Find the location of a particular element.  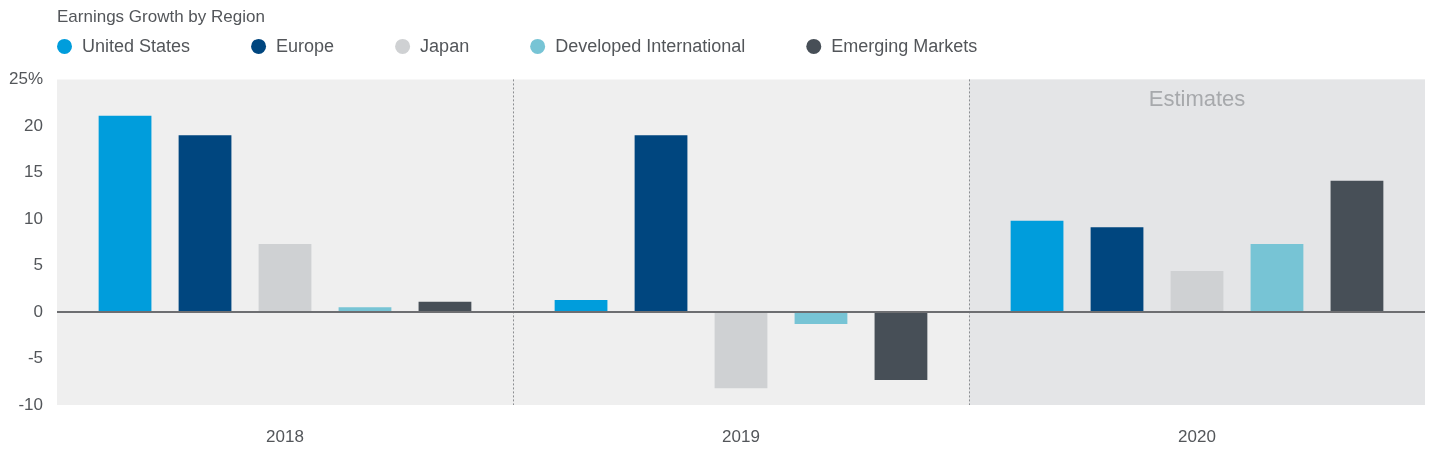

band-label: Estimates is located at coordinates (1197, 99).